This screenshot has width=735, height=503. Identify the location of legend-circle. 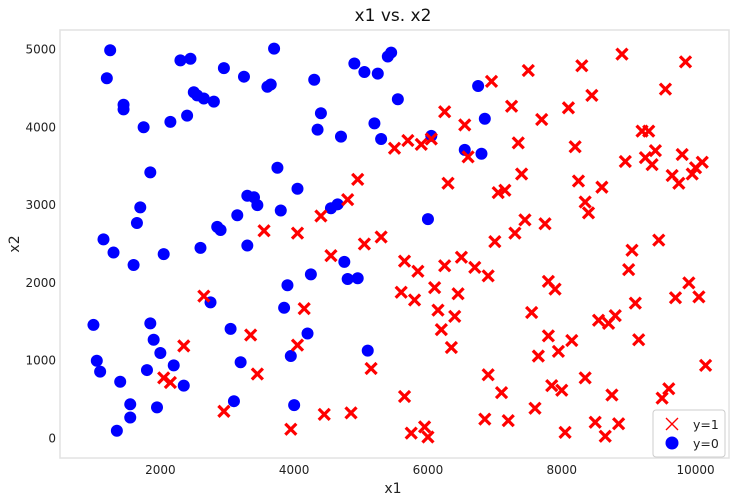
(672, 443).